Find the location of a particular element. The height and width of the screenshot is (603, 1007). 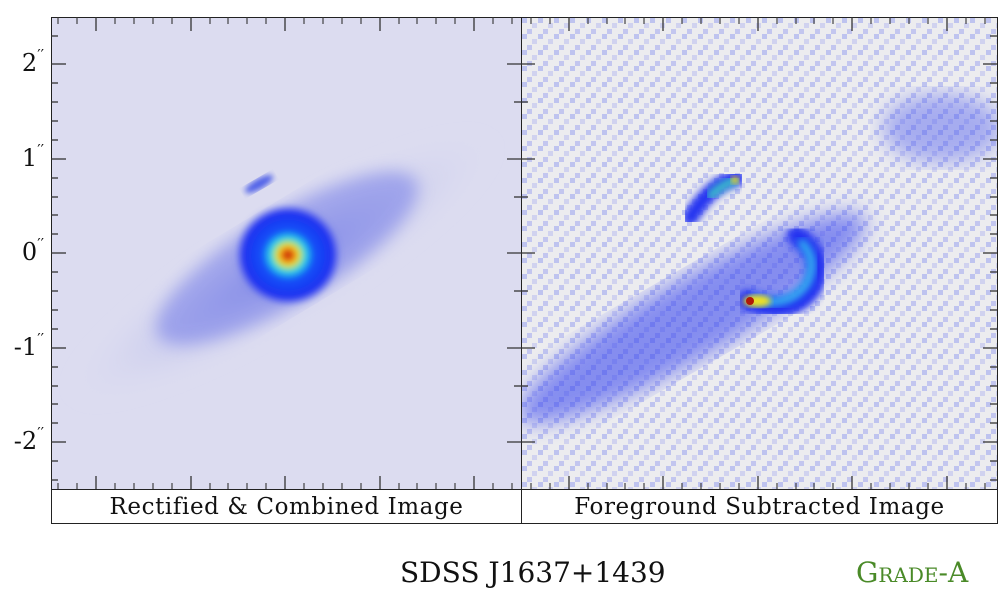

y-tick-label-minus-2: -2′′ is located at coordinates (28, 439).